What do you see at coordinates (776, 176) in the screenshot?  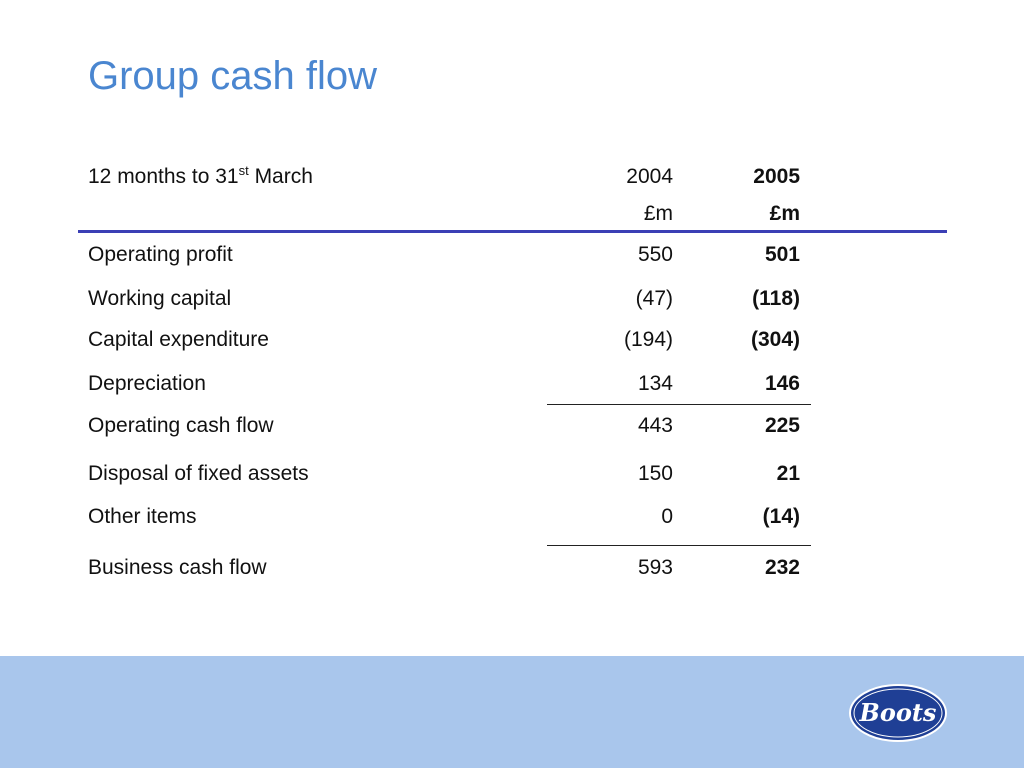 I see `col-2005-year: 2005` at bounding box center [776, 176].